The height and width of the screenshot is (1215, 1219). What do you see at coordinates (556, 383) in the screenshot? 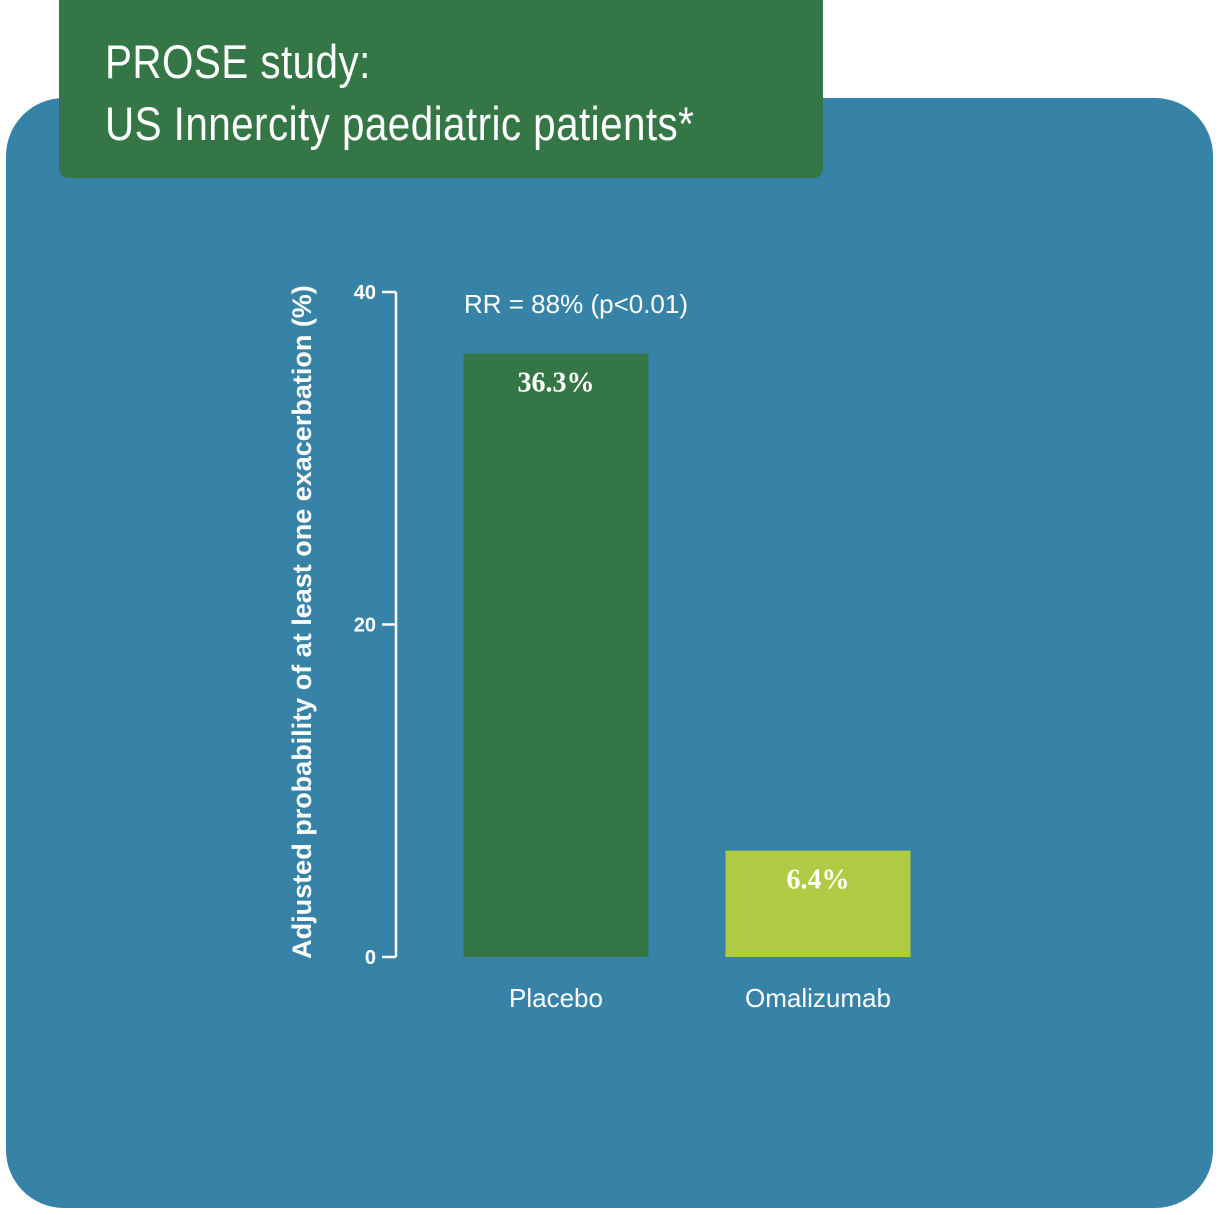
I see `data-label-placebo: 36.3%` at bounding box center [556, 383].